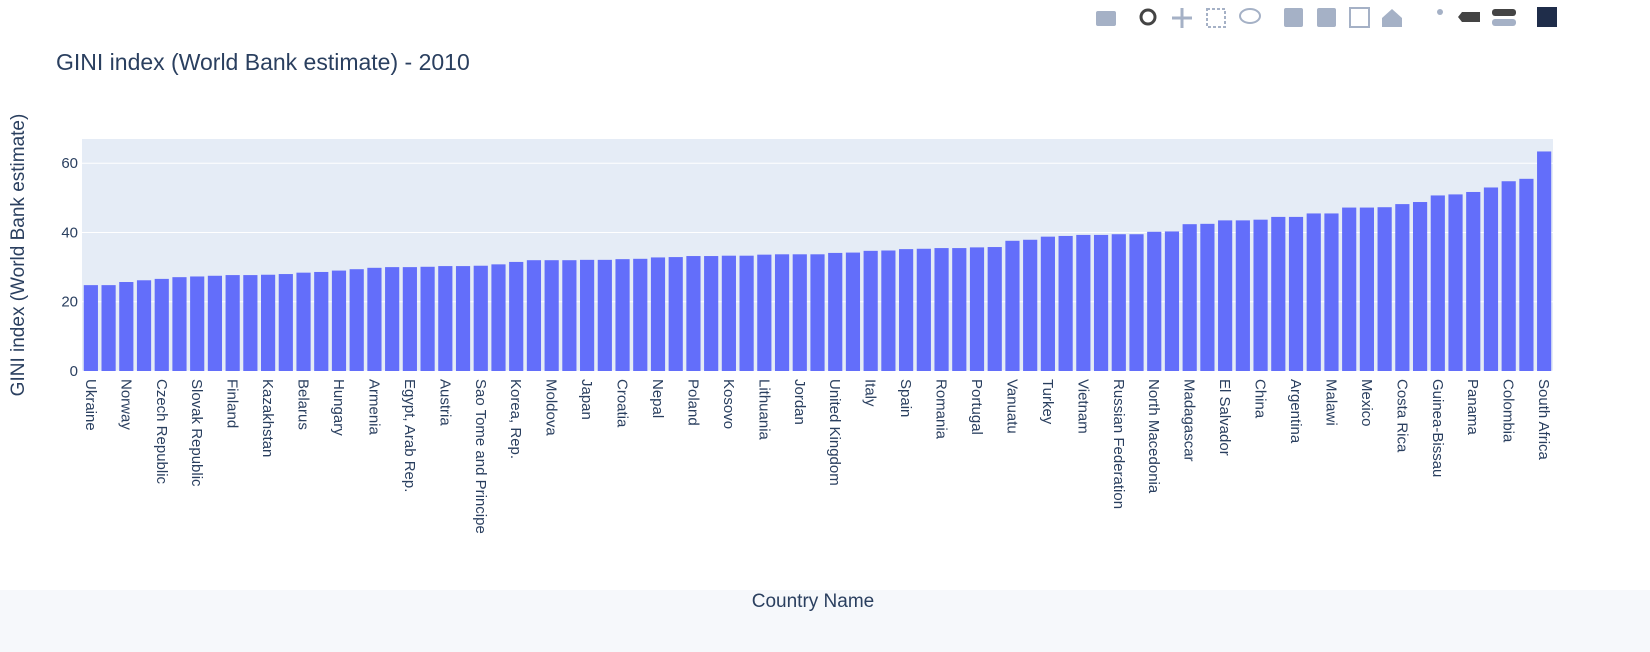  Describe the element at coordinates (941, 409) in the screenshot. I see `x-tick-label: Romania` at that location.